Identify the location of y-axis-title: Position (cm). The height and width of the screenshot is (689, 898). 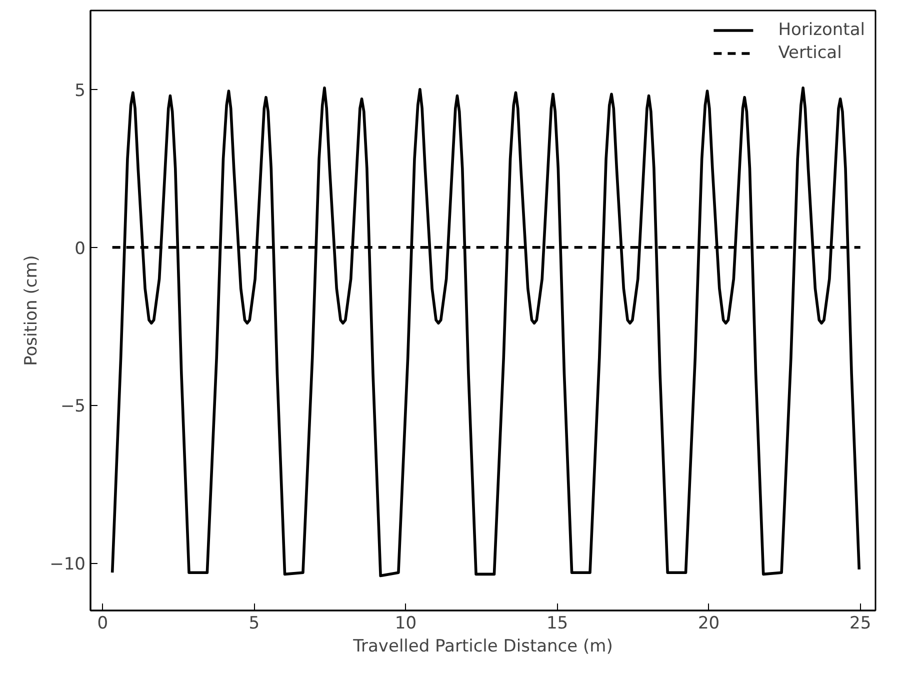
(32, 310).